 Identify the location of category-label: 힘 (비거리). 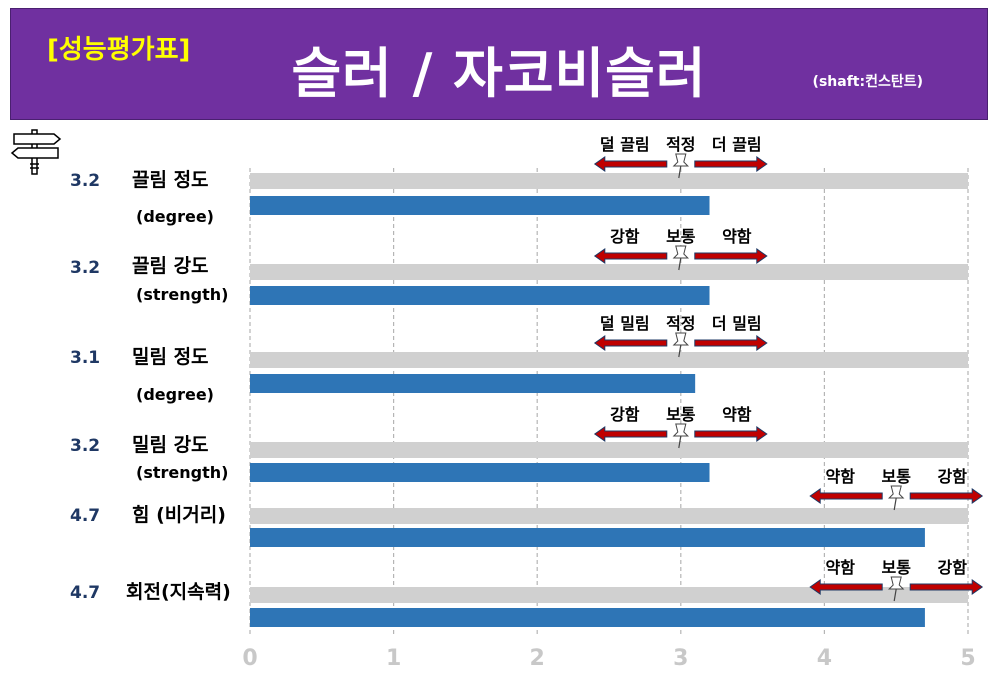
(179, 515).